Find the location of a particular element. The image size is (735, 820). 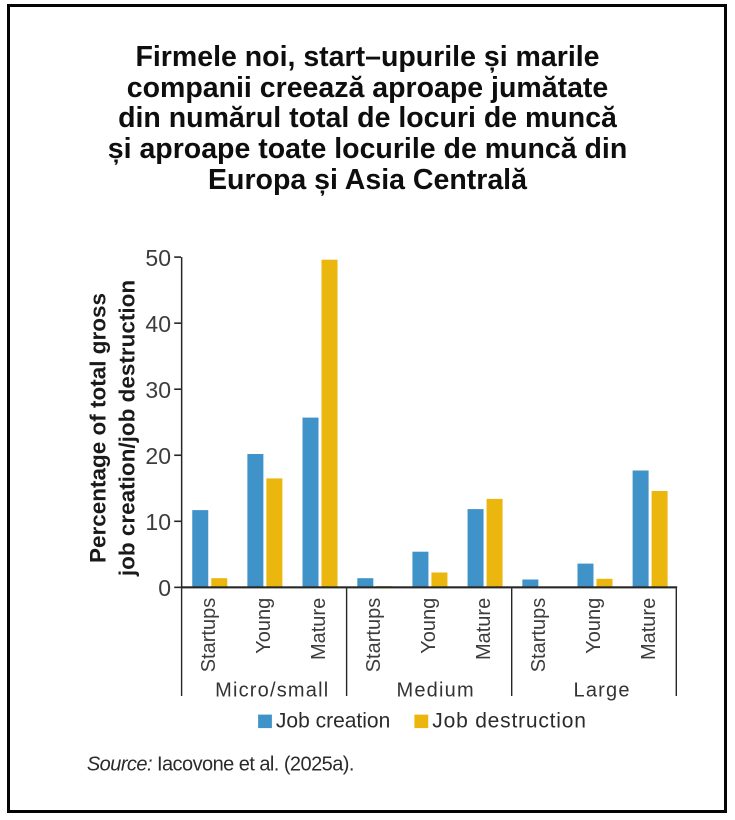

svg-text: Micro/small is located at coordinates (272, 691).